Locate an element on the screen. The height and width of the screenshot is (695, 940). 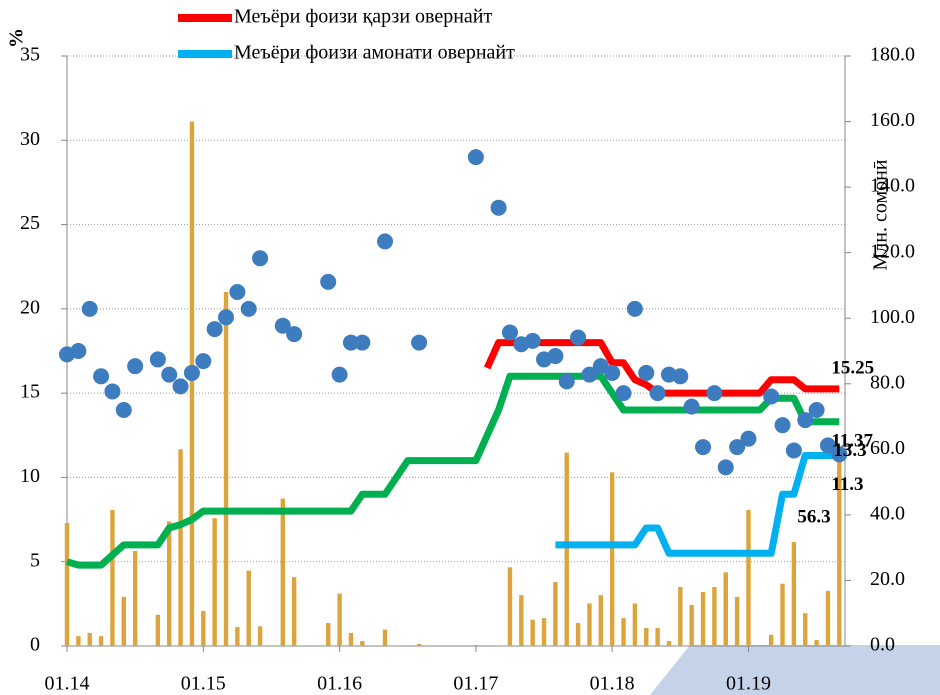
data-label: 11.37 is located at coordinates (852, 441).